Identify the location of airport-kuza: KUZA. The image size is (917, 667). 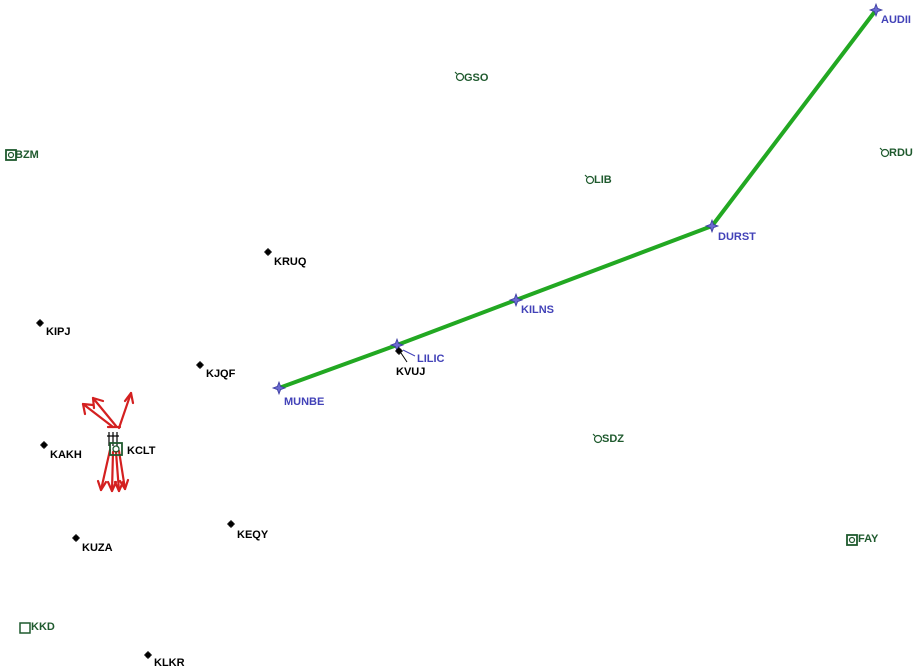
(92, 544).